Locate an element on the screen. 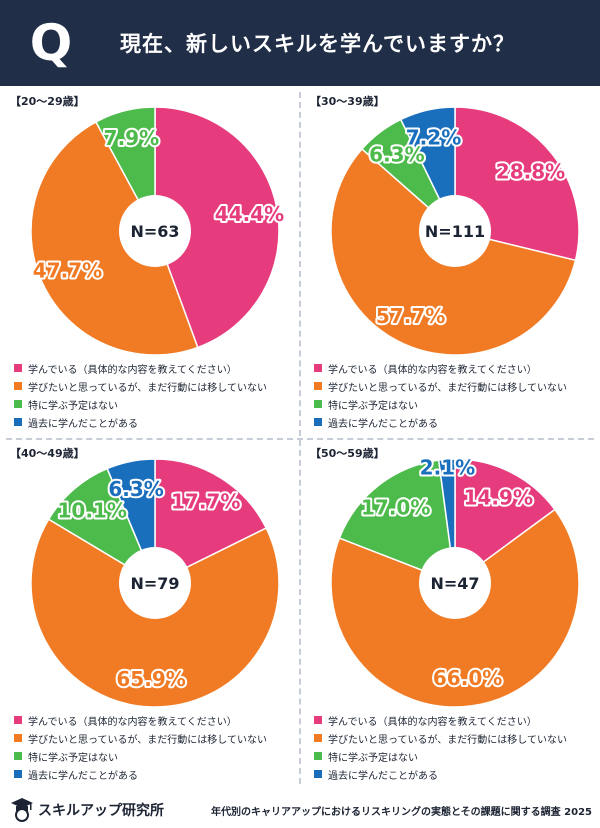 The image size is (600, 828). sample-size-label: N=47 is located at coordinates (454, 583).